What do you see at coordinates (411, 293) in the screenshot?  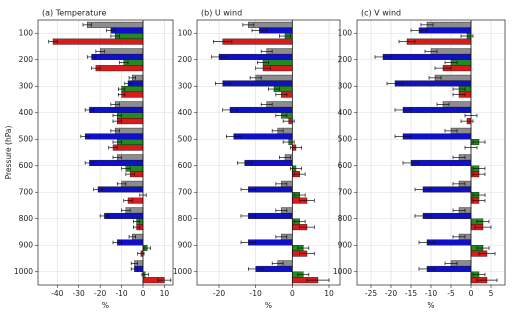 I see `x-tick-label: -15` at bounding box center [411, 293].